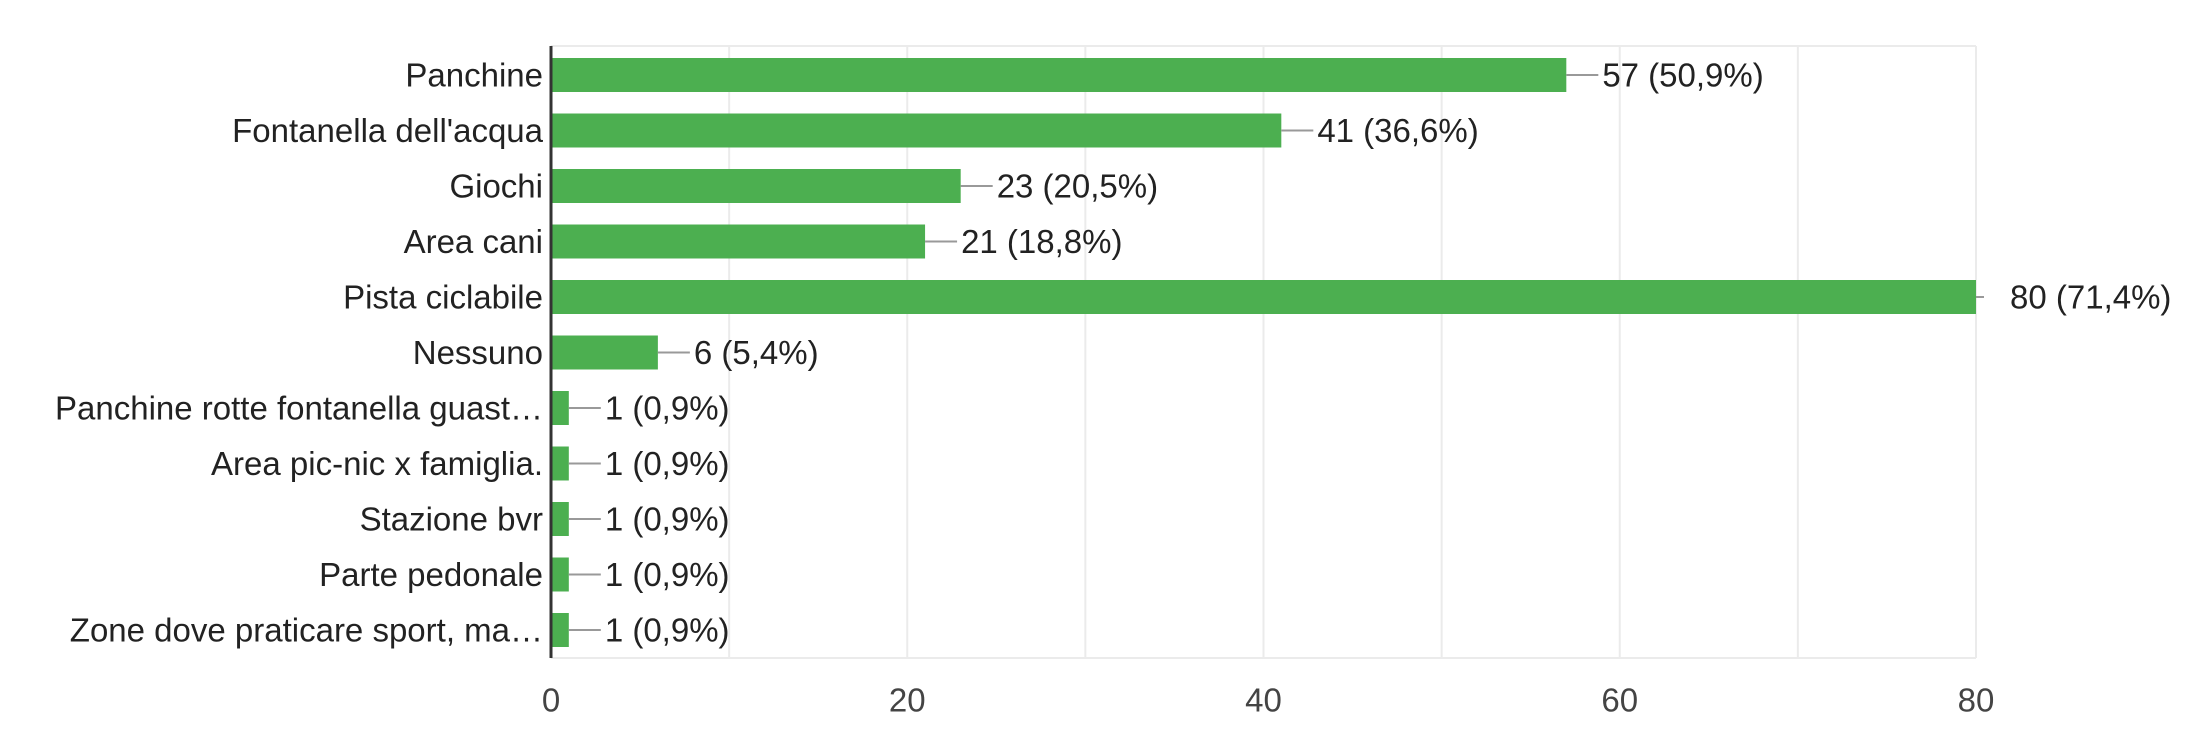  I want to click on category-label: Pista ciclabile, so click(443, 297).